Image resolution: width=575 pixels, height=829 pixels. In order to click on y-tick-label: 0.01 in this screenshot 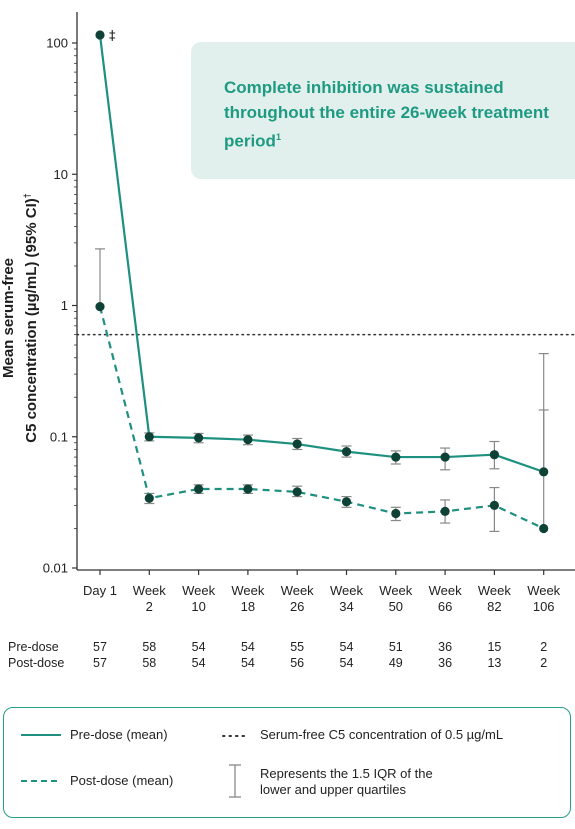, I will do `click(55, 568)`.